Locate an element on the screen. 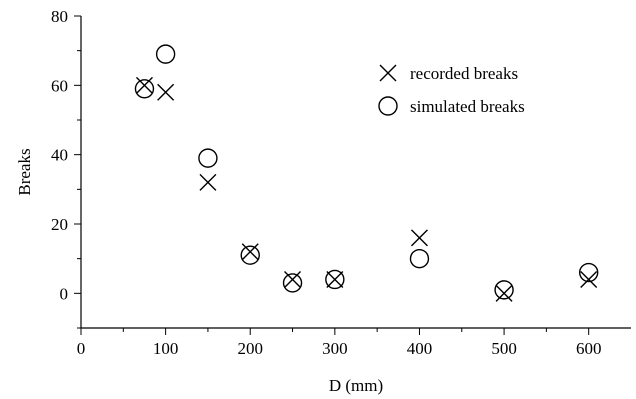  legend-item-recorded-breaks: recorded breaks is located at coordinates (448, 73).